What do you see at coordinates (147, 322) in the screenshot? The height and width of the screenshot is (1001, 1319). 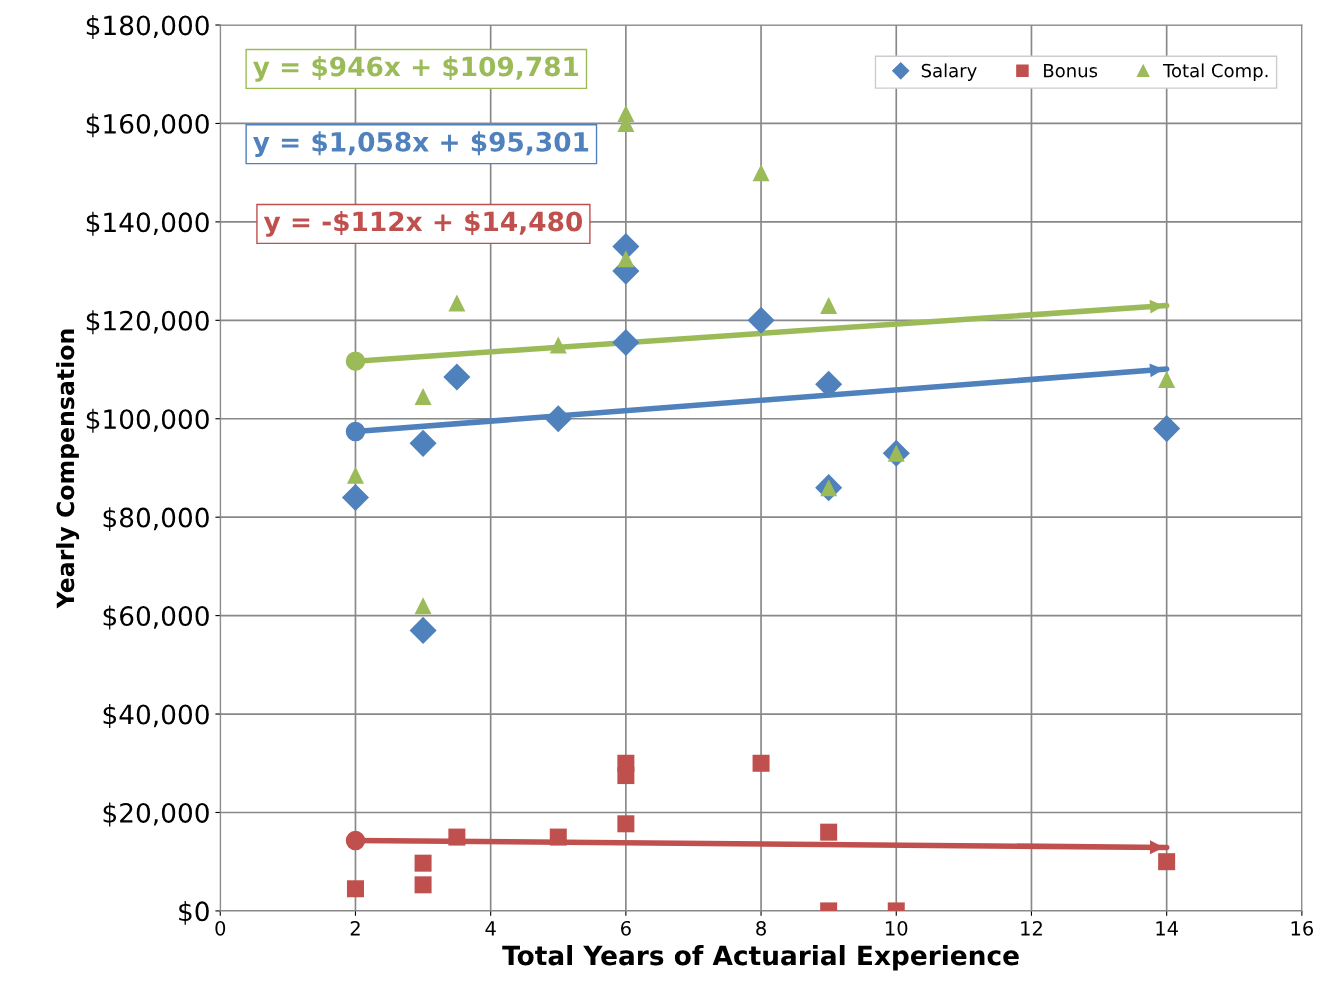 I see `y-tick-label: $120,000` at bounding box center [147, 322].